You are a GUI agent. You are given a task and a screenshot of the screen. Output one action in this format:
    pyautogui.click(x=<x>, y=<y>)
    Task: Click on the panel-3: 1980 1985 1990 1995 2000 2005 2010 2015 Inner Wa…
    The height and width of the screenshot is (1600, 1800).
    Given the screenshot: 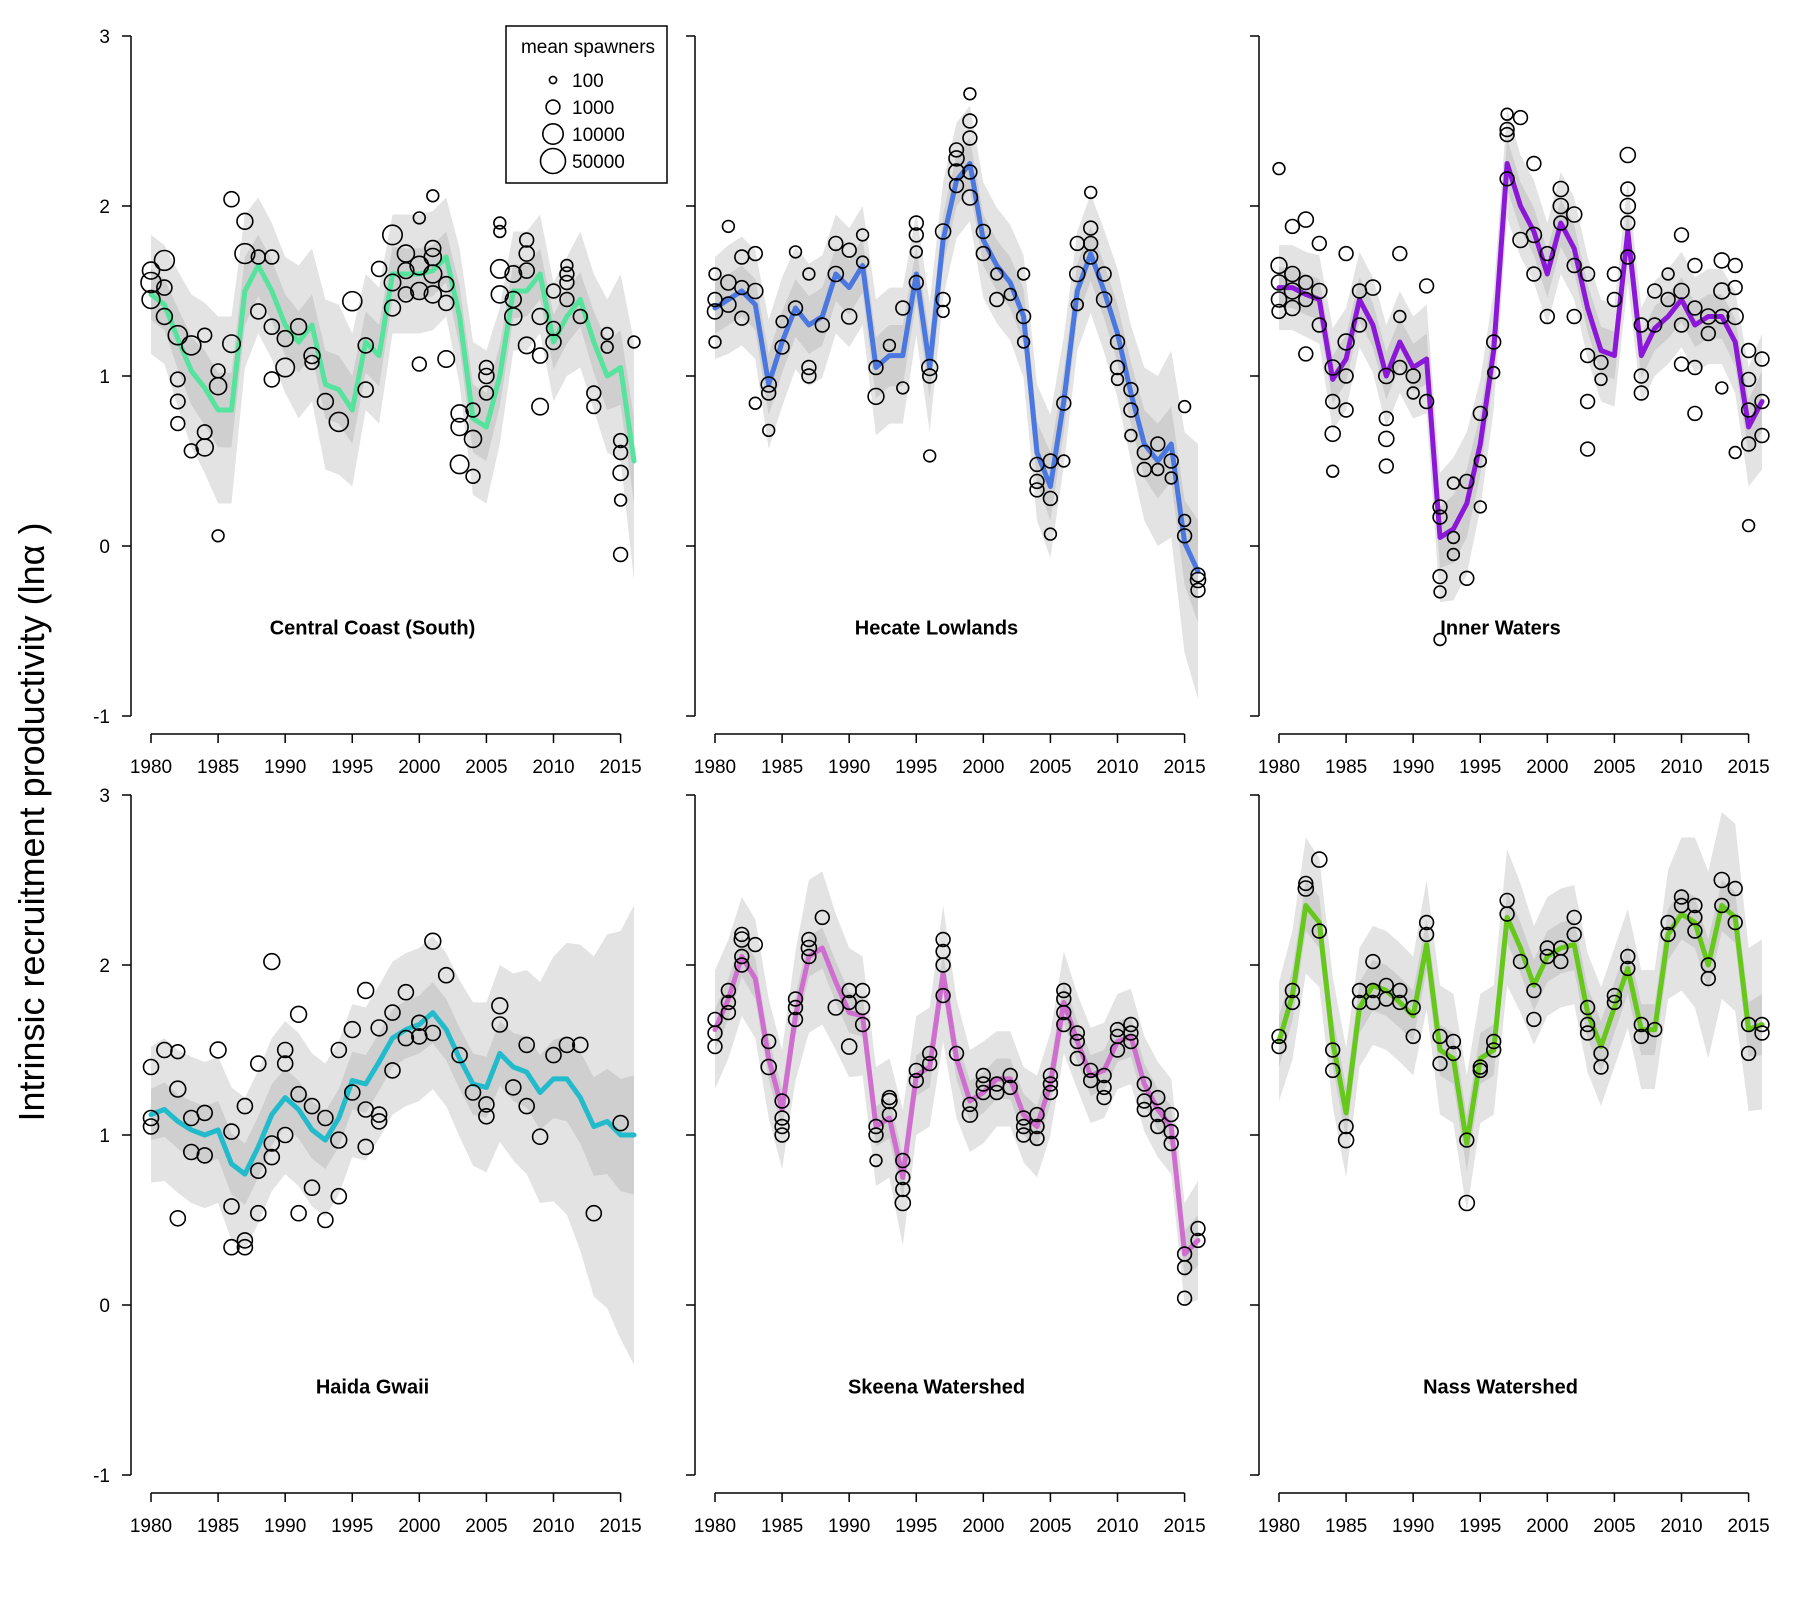 What is the action you would take?
    pyautogui.click(x=1510, y=406)
    